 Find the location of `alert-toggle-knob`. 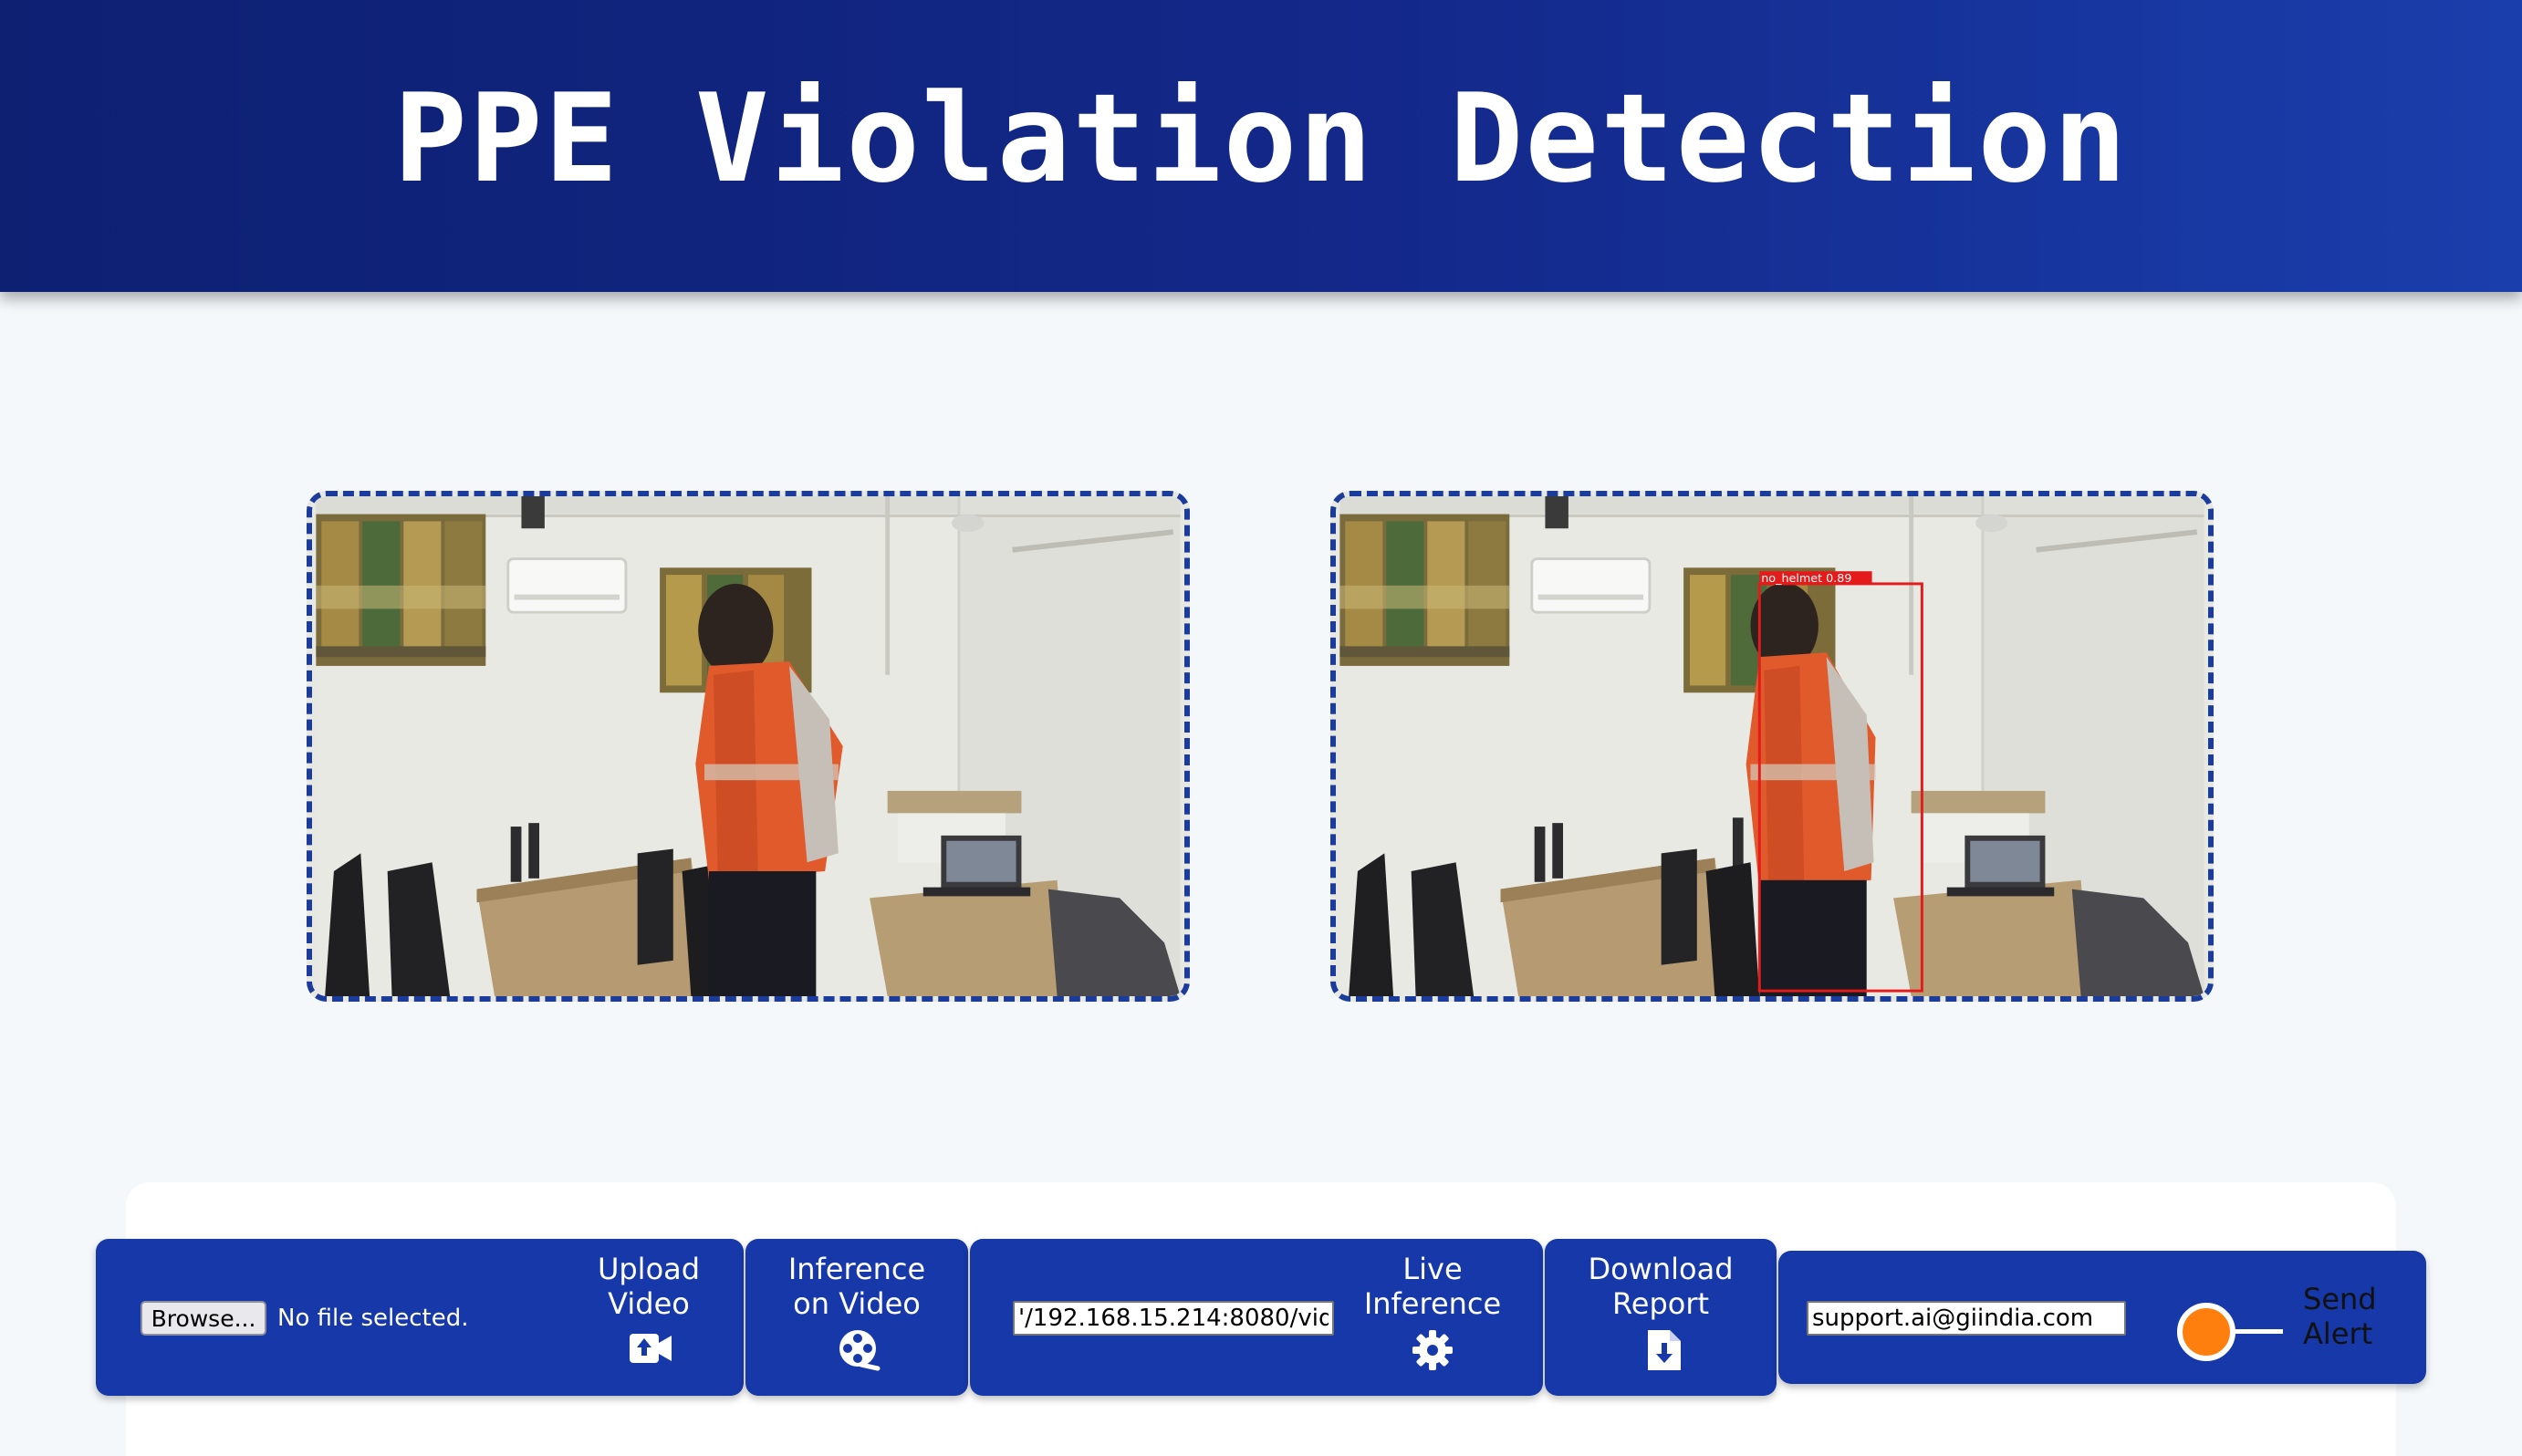

alert-toggle-knob is located at coordinates (2206, 1332).